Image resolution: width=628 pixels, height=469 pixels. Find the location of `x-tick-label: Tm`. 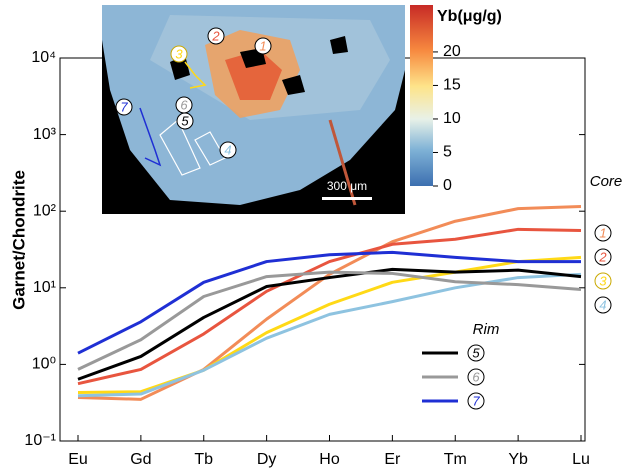

x-tick-label: Tm is located at coordinates (455, 459).